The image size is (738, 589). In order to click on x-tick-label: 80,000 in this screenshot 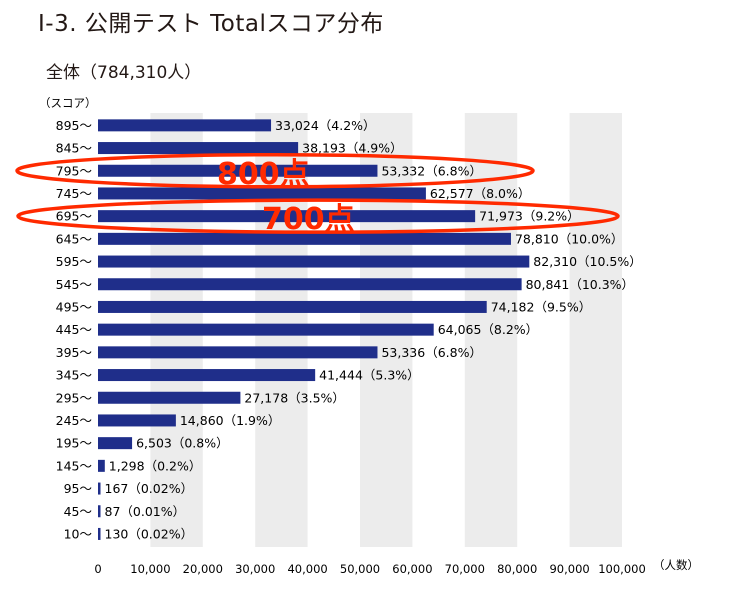, I will do `click(517, 569)`.